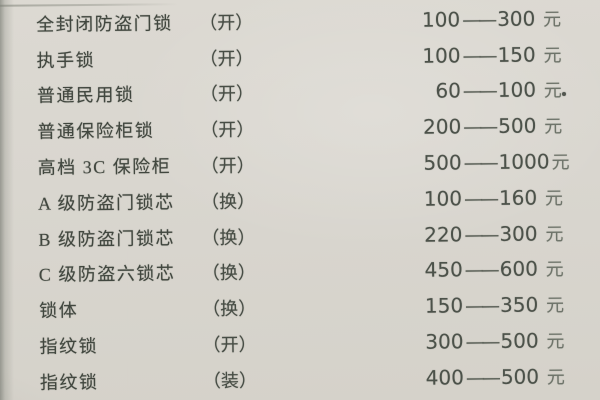 The width and height of the screenshot is (600, 400). Describe the element at coordinates (106, 203) in the screenshot. I see `item-name: A 级防盗门锁芯` at that location.